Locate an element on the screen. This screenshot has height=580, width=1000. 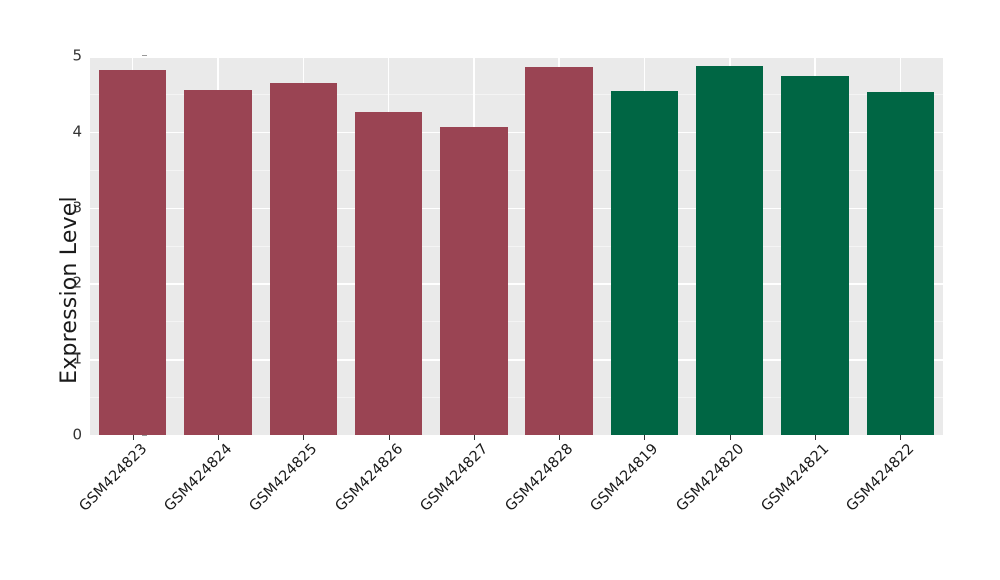
x-axis-tick-label: GSM424825 is located at coordinates (283, 478).